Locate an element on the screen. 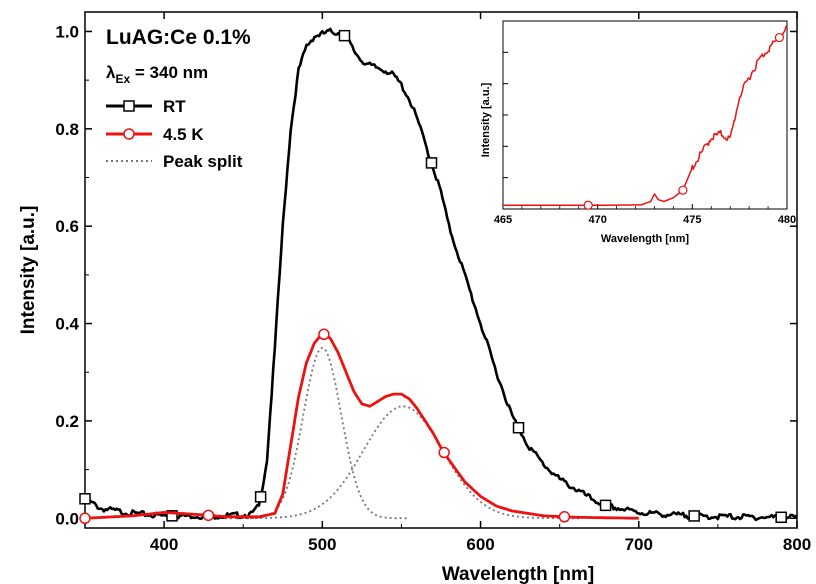  excitation-subscript: Ex is located at coordinates (122, 79).